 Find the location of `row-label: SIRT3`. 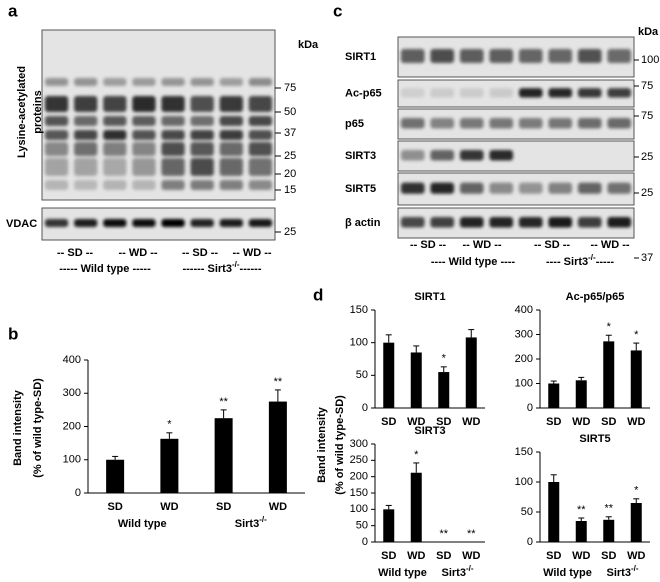

row-label: SIRT3 is located at coordinates (360, 156).